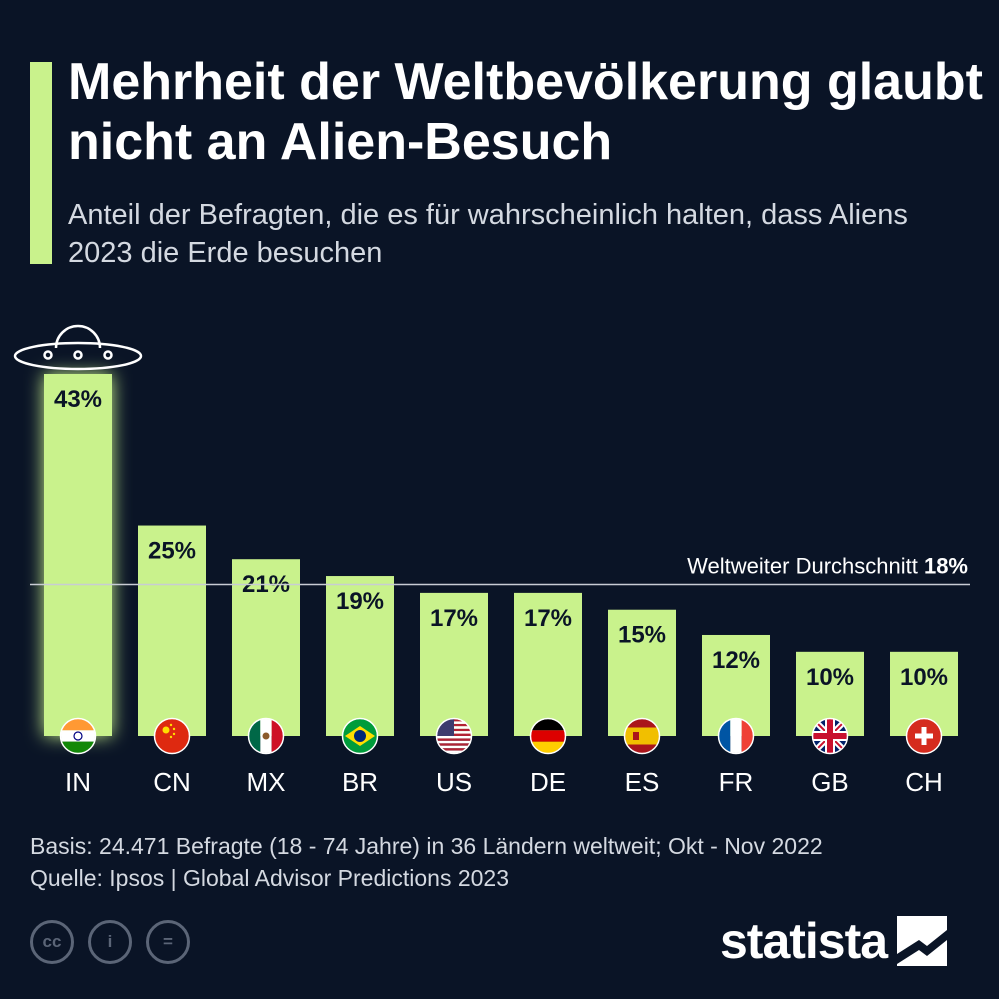  What do you see at coordinates (78, 399) in the screenshot?
I see `value-label-in: 43%` at bounding box center [78, 399].